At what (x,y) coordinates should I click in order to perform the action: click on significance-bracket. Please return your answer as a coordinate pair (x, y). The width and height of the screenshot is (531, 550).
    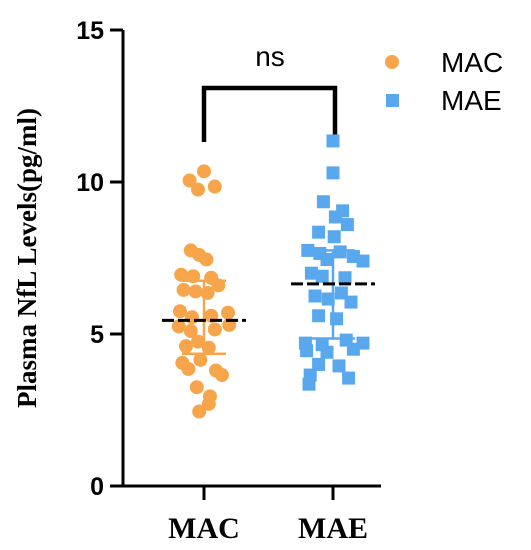
    Looking at the image, I should click on (269, 113).